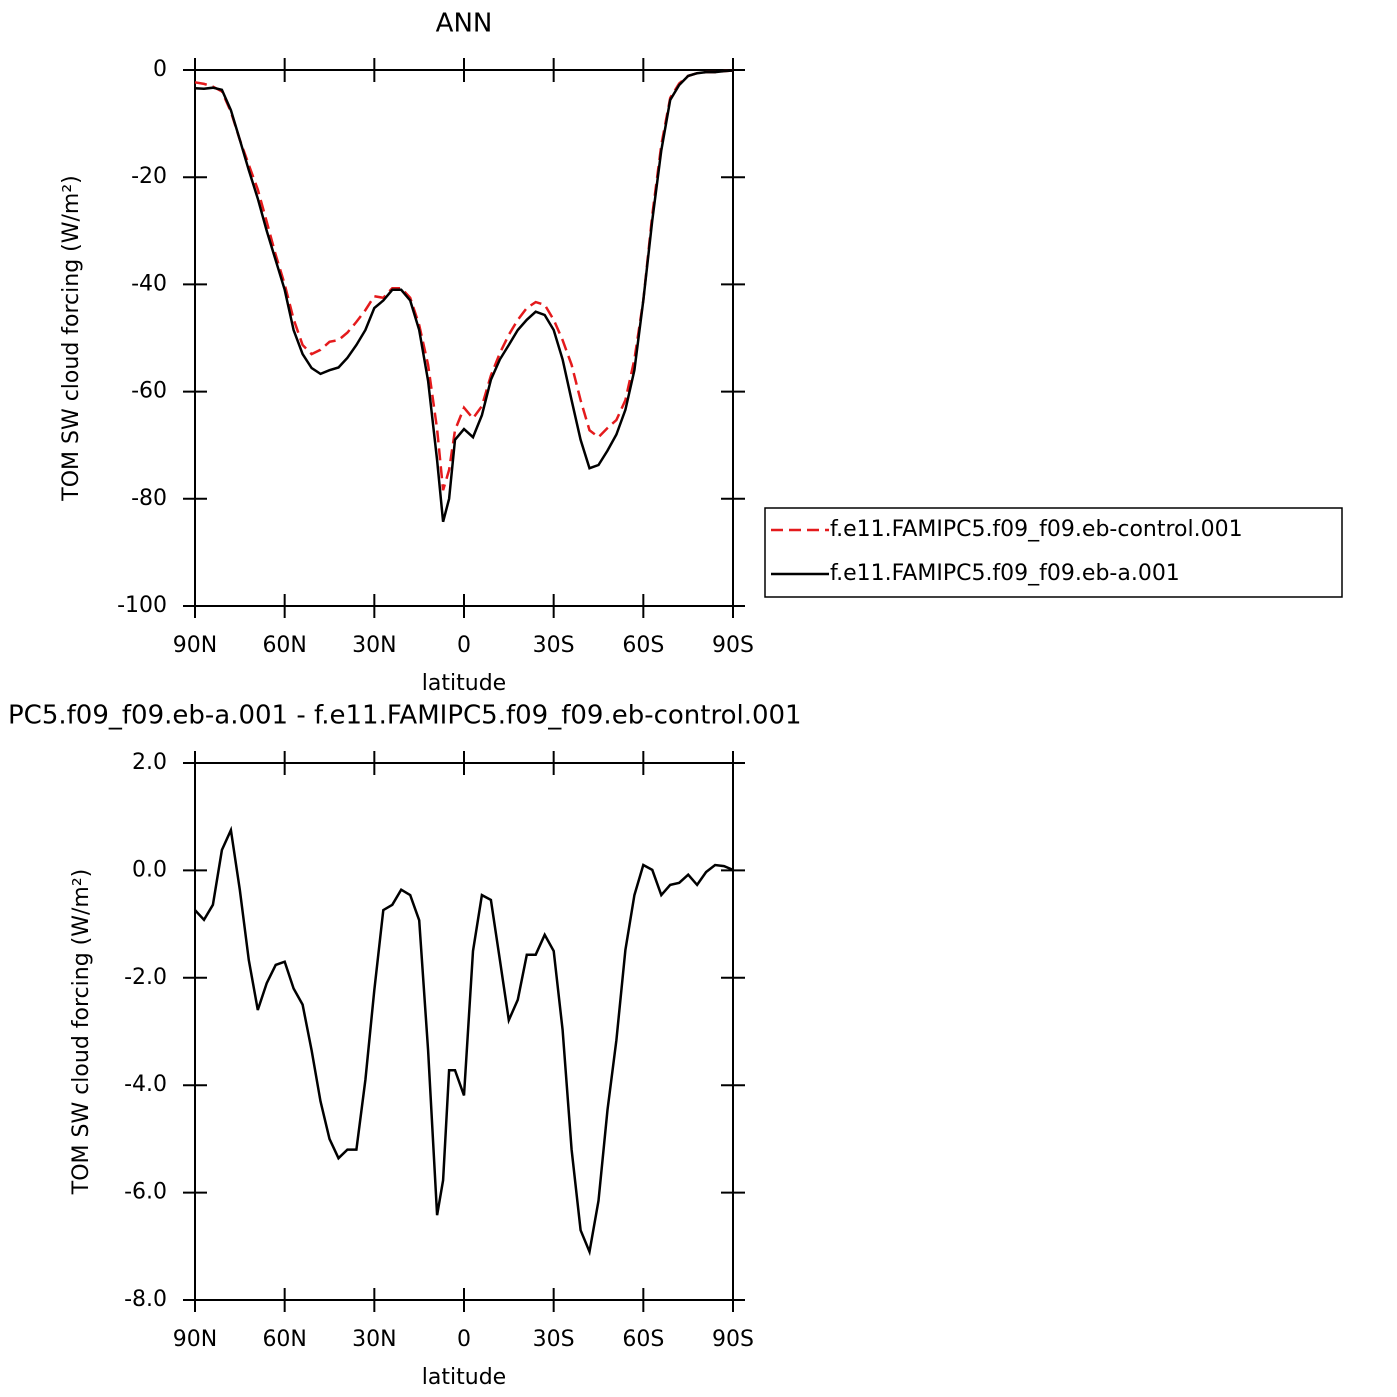 This screenshot has height=1397, width=1397. Describe the element at coordinates (145, 1084) in the screenshot. I see `y-tick-label: -4.0` at that location.